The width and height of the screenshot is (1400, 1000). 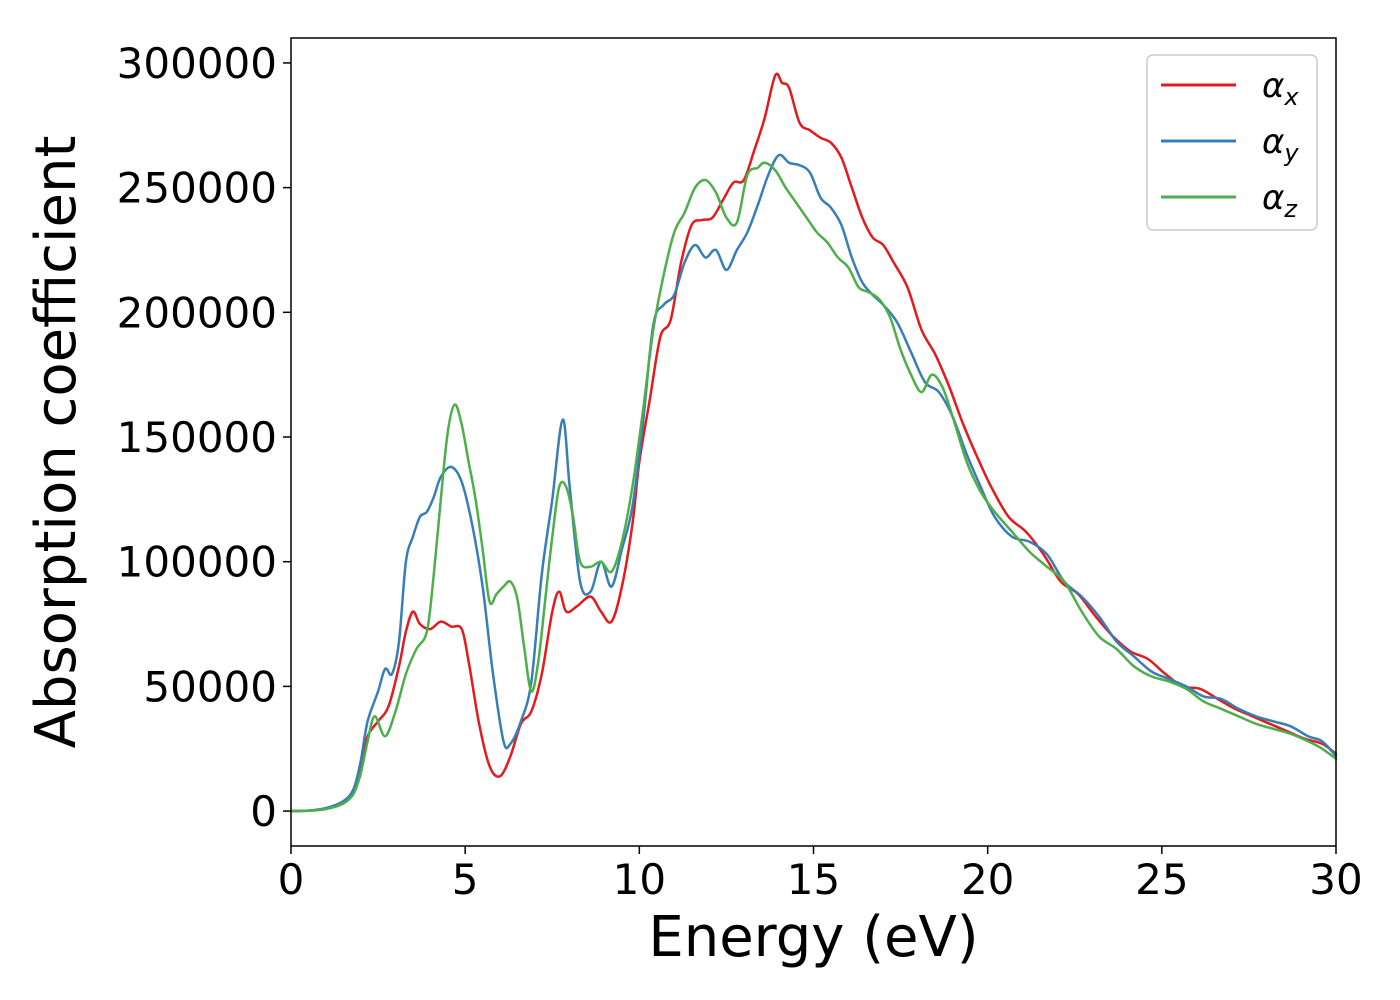 I want to click on x-axis-ticks: 0 5 10 15 20 25 30, so click(x=820, y=875).